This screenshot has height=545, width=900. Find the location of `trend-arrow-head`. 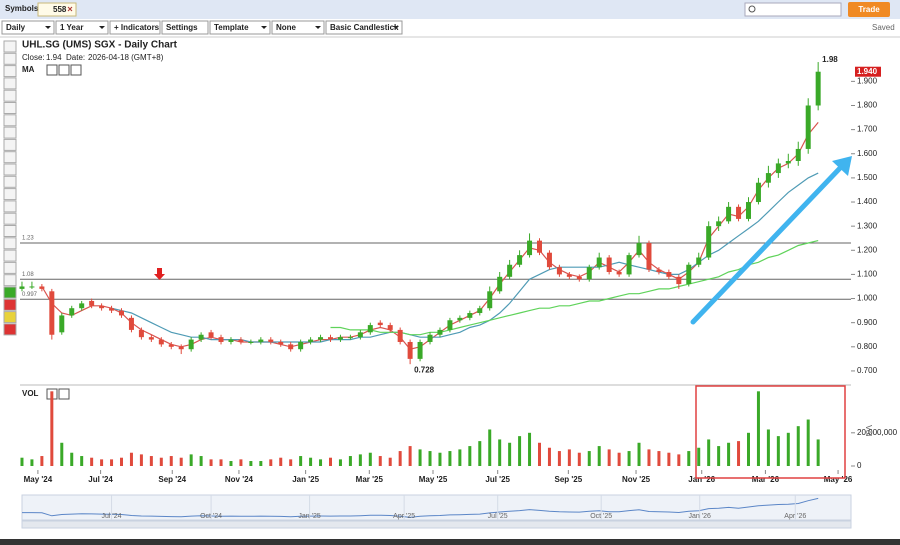

trend-arrow-head is located at coordinates (842, 166).